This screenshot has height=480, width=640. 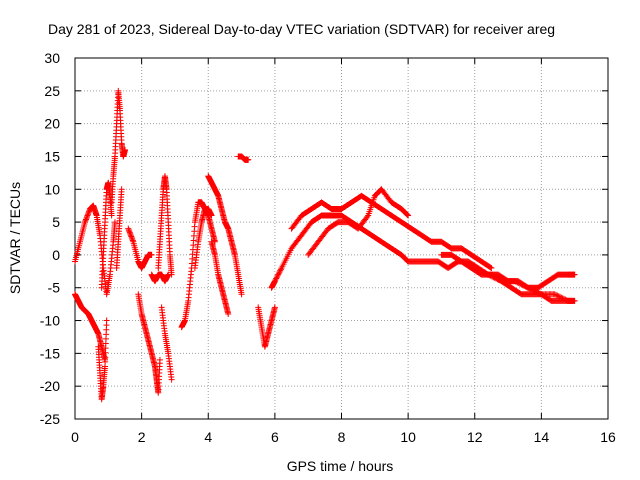 I want to click on x-tick-label: 12, so click(x=475, y=437).